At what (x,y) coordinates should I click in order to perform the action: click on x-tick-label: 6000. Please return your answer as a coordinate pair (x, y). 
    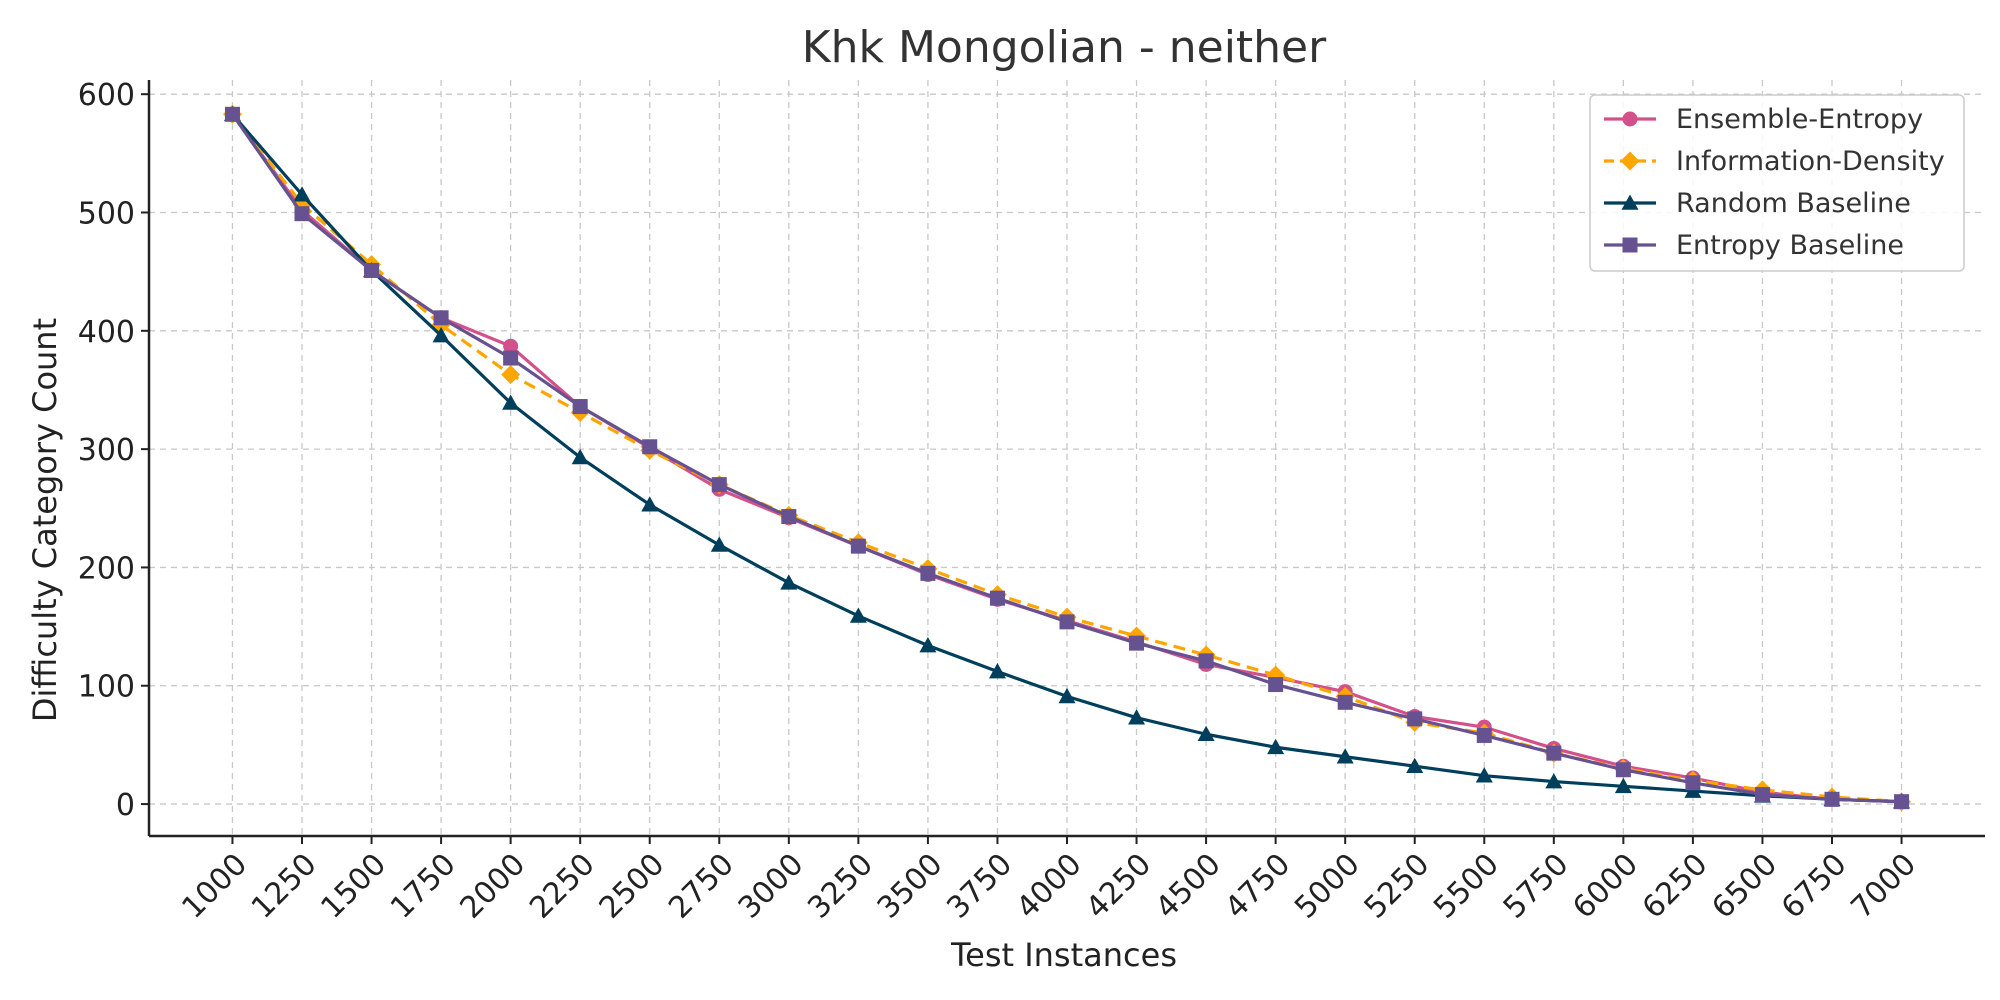
    Looking at the image, I should click on (1605, 886).